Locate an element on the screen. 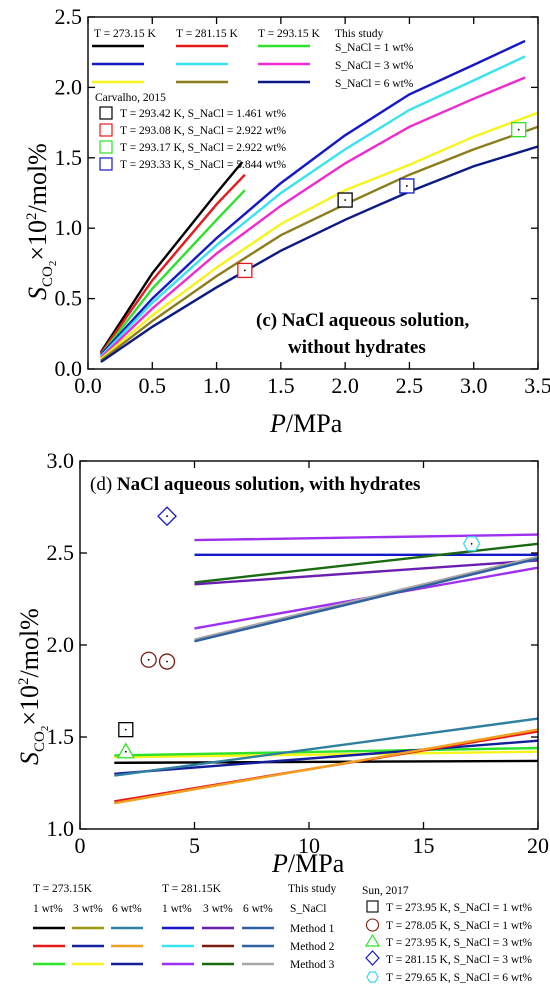  chart-d-y-tick-label: 1.0 is located at coordinates (61, 828).